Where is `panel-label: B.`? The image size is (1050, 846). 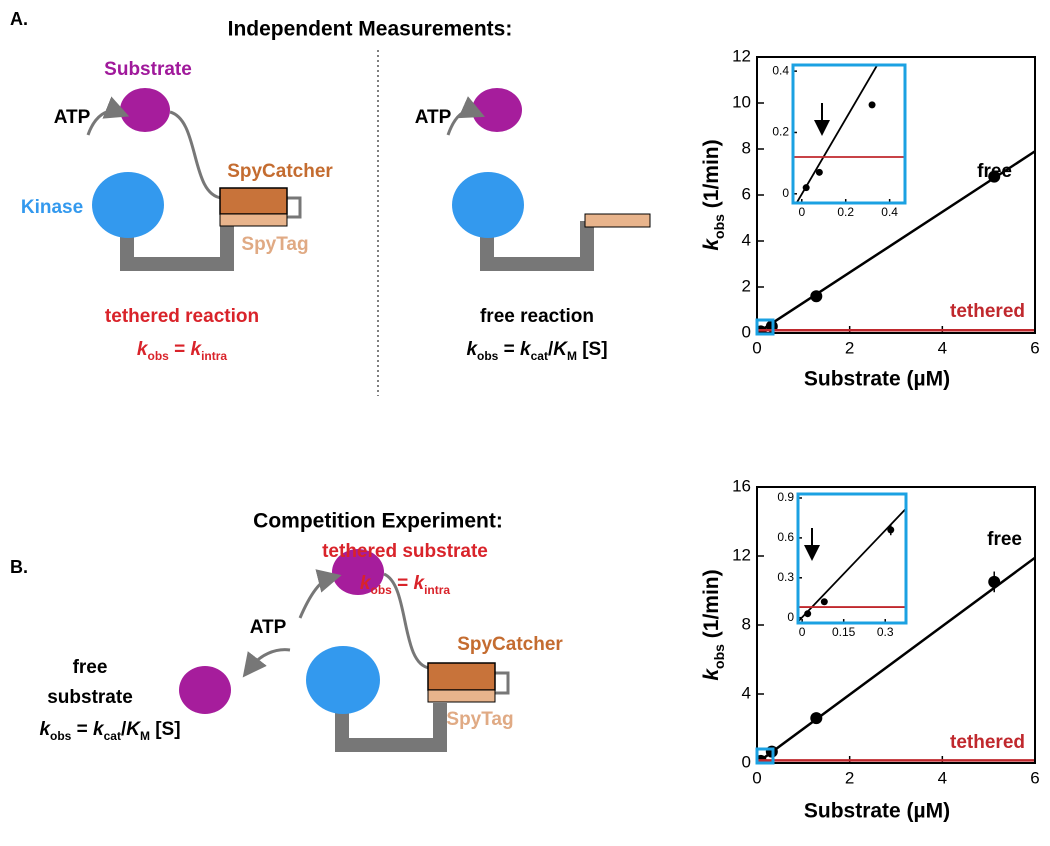 panel-label: B. is located at coordinates (19, 567).